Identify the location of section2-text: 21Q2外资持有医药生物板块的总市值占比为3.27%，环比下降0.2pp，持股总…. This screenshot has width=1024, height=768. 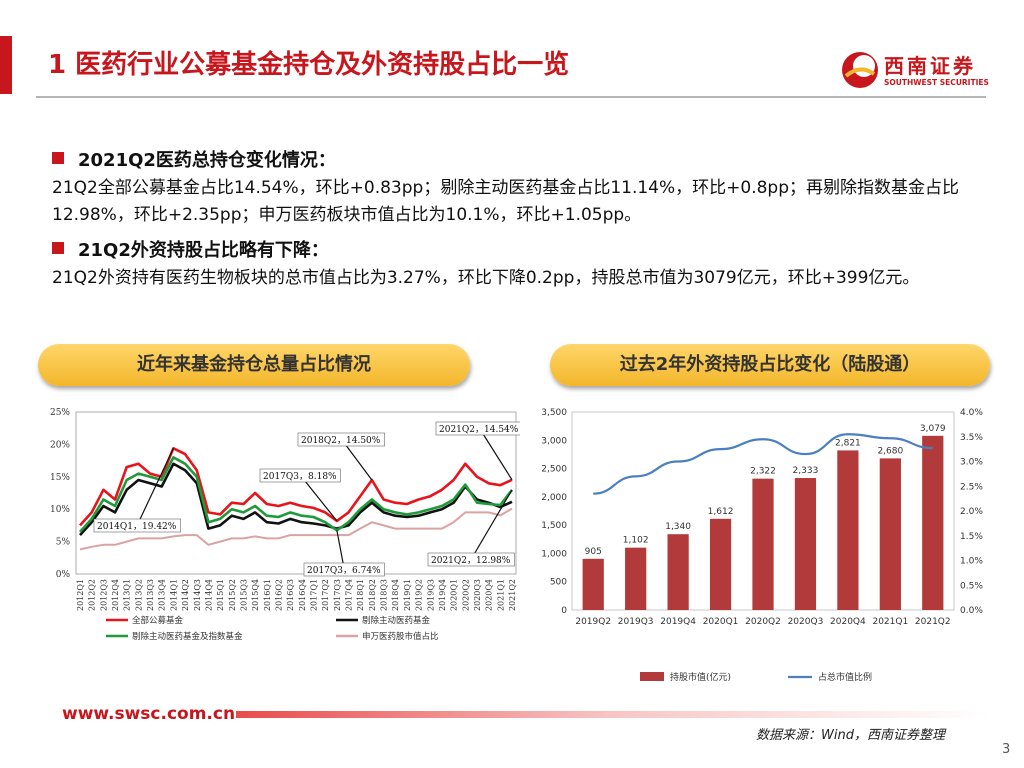
(486, 278).